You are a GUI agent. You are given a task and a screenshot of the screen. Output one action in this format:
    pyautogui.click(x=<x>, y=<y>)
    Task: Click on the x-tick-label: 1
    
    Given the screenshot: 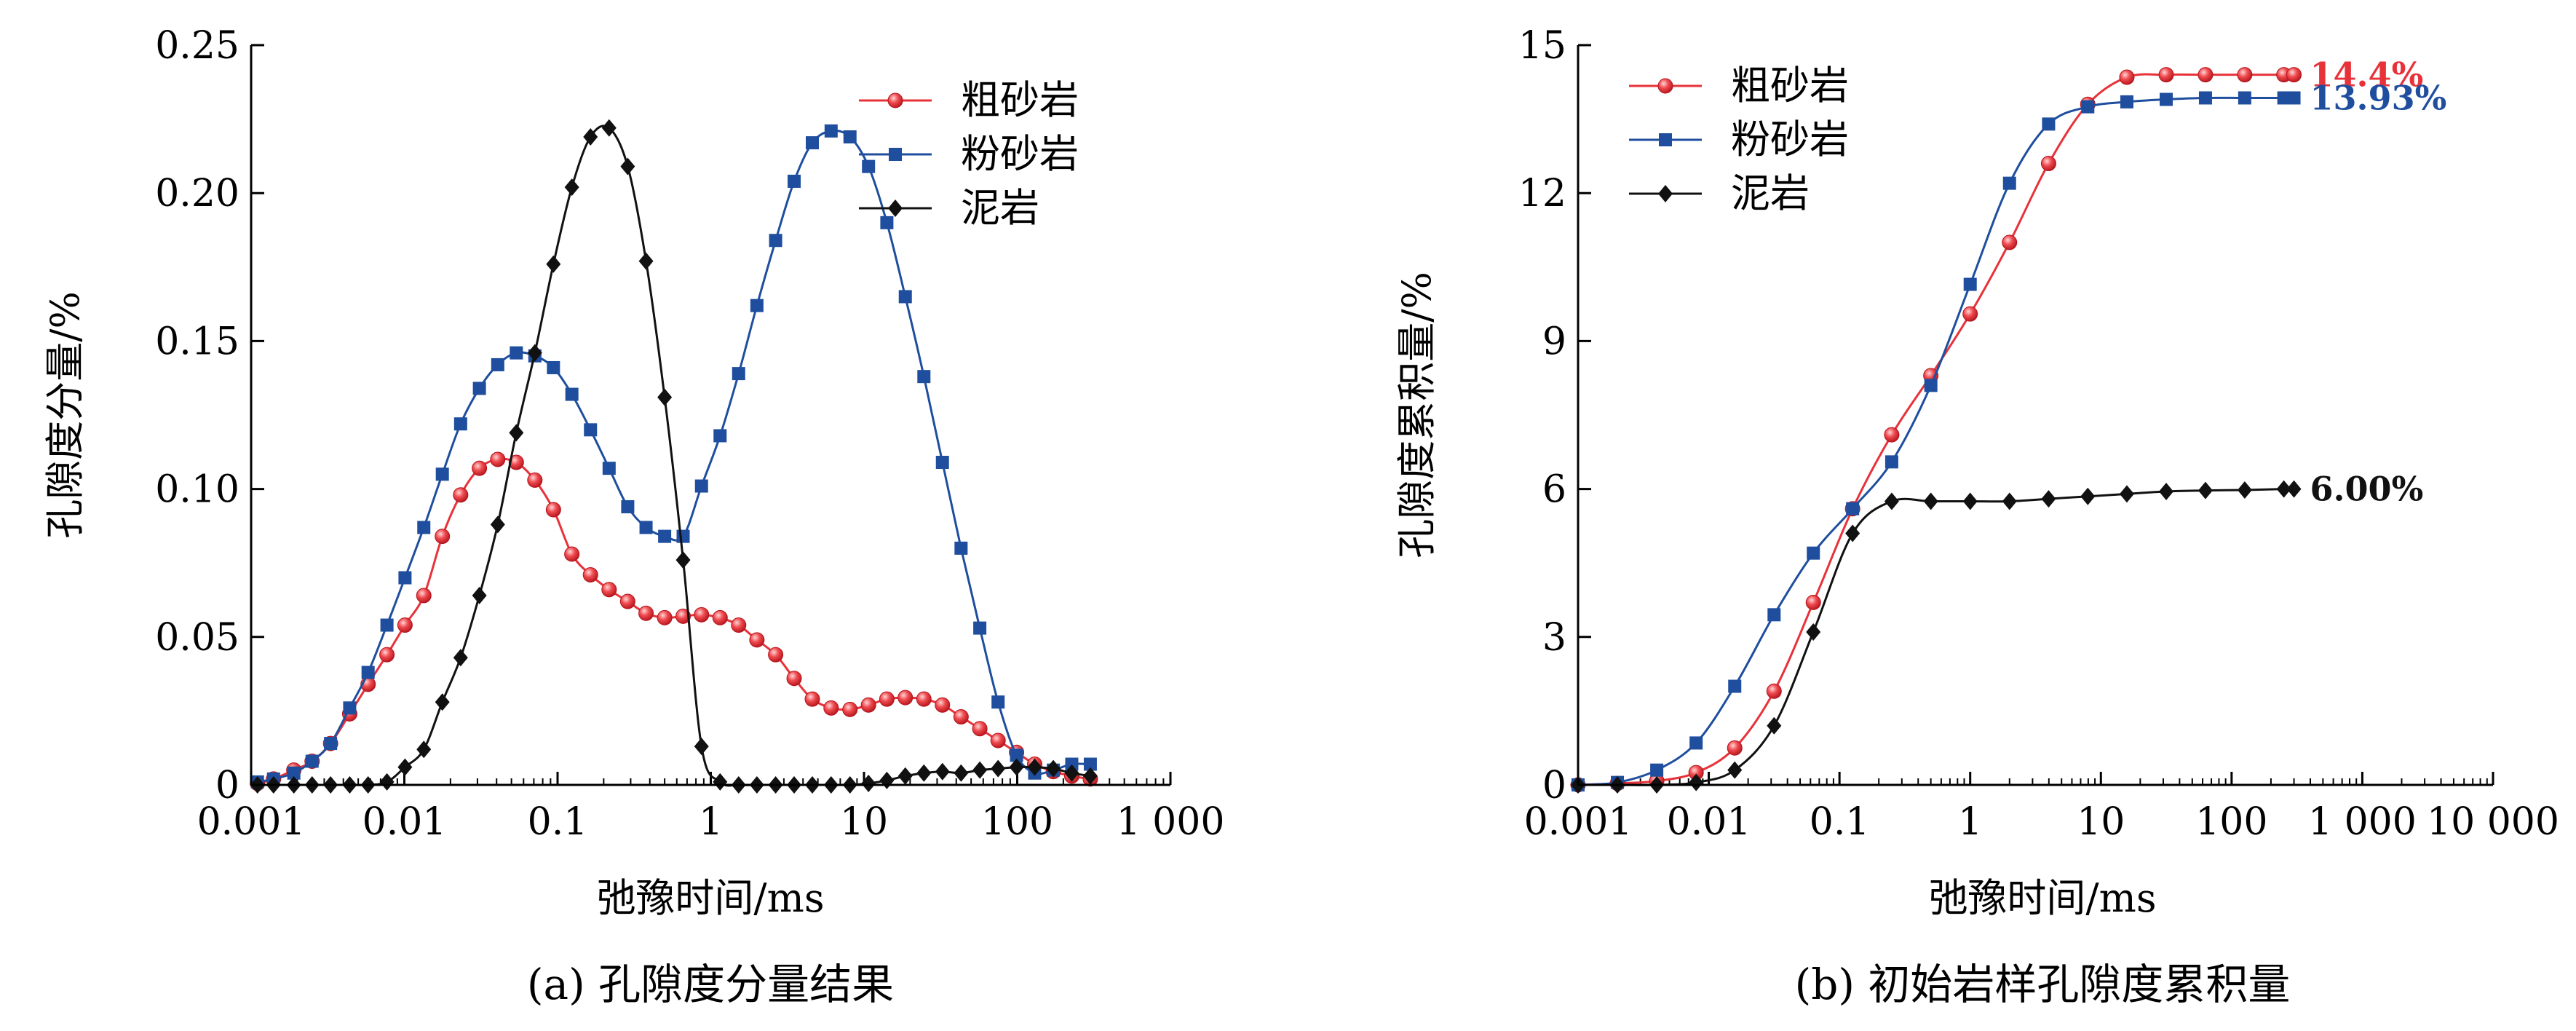 What is the action you would take?
    pyautogui.click(x=1970, y=822)
    